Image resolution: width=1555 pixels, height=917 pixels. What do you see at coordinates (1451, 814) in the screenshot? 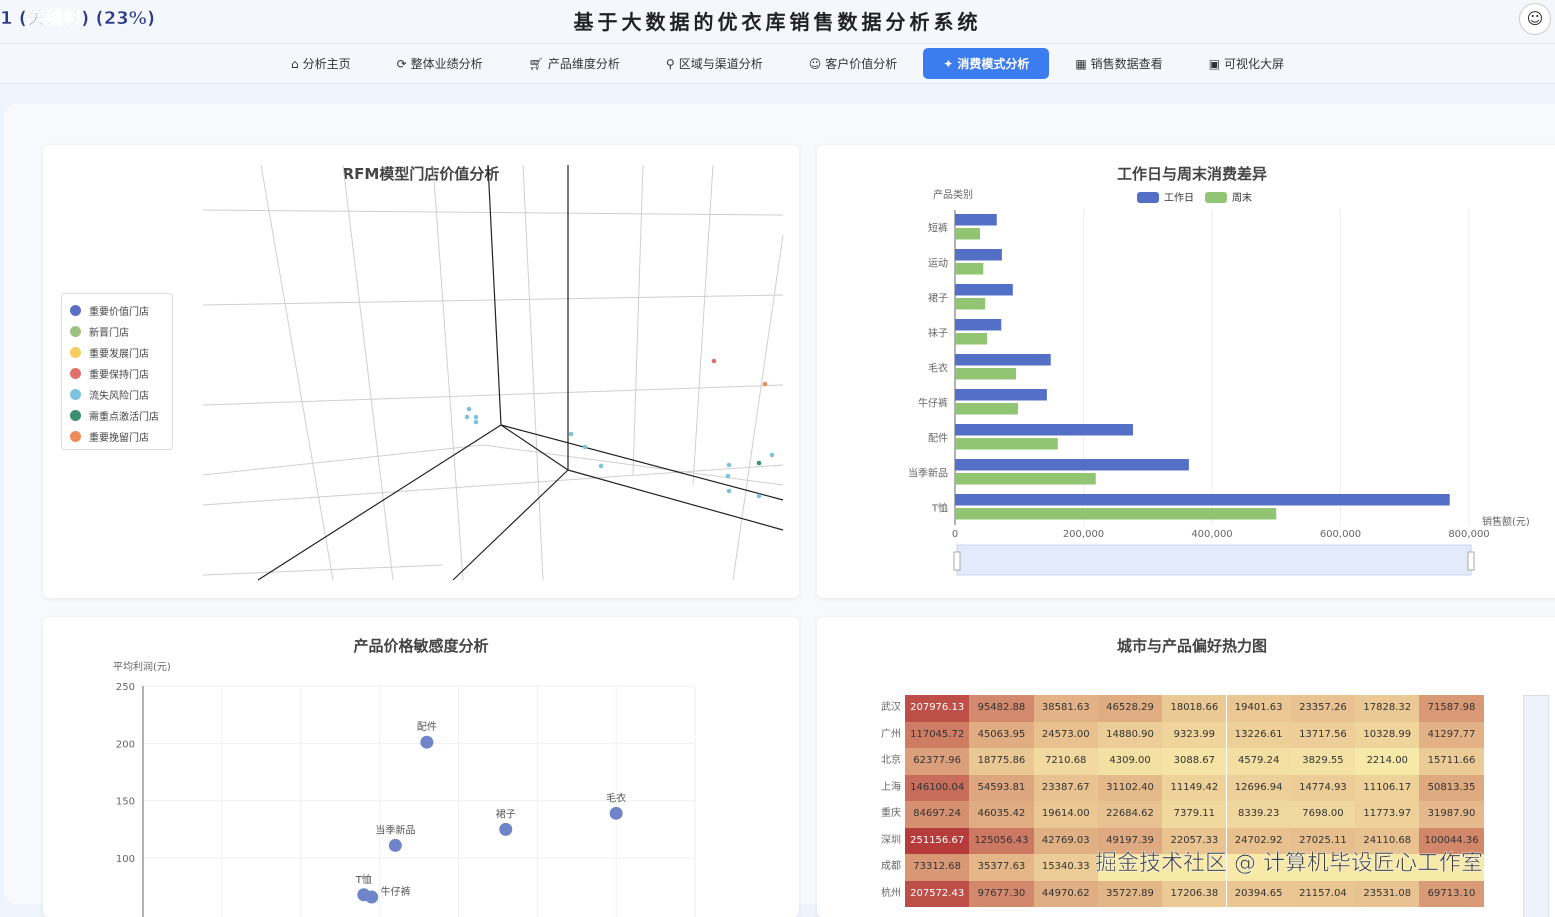
I see `heatmap-cell: 31987.90` at bounding box center [1451, 814].